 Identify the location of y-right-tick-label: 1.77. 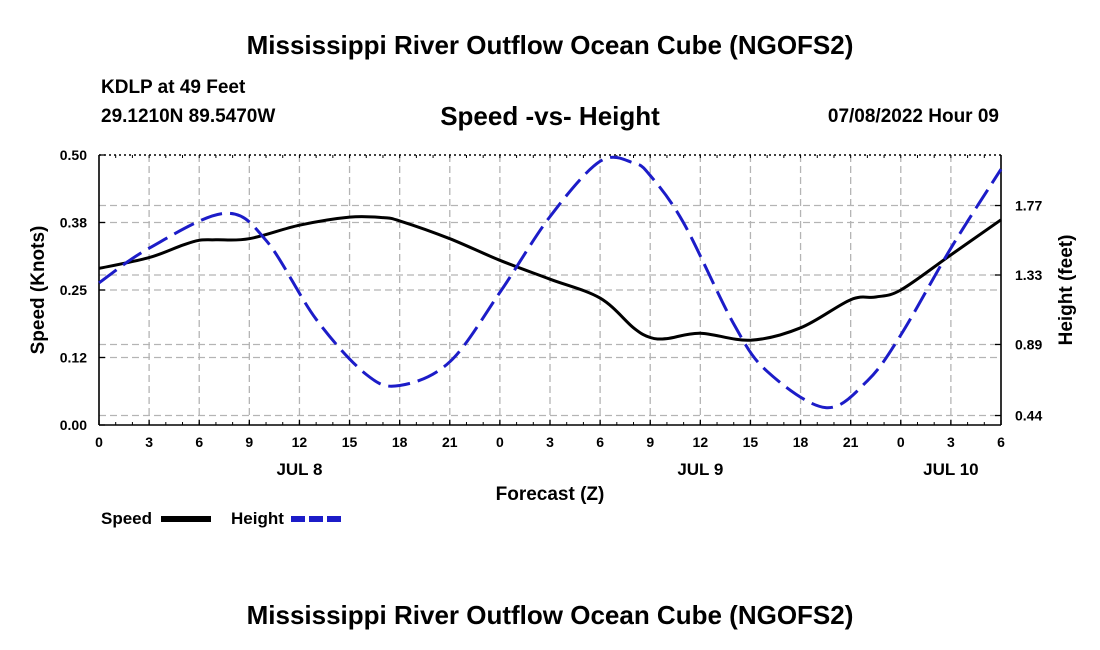
(1028, 206).